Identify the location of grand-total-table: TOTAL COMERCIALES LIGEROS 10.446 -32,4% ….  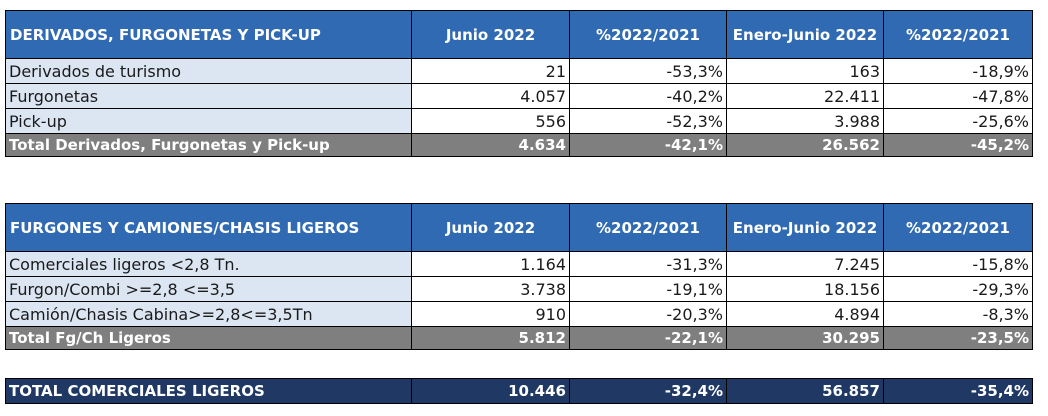
(519, 391).